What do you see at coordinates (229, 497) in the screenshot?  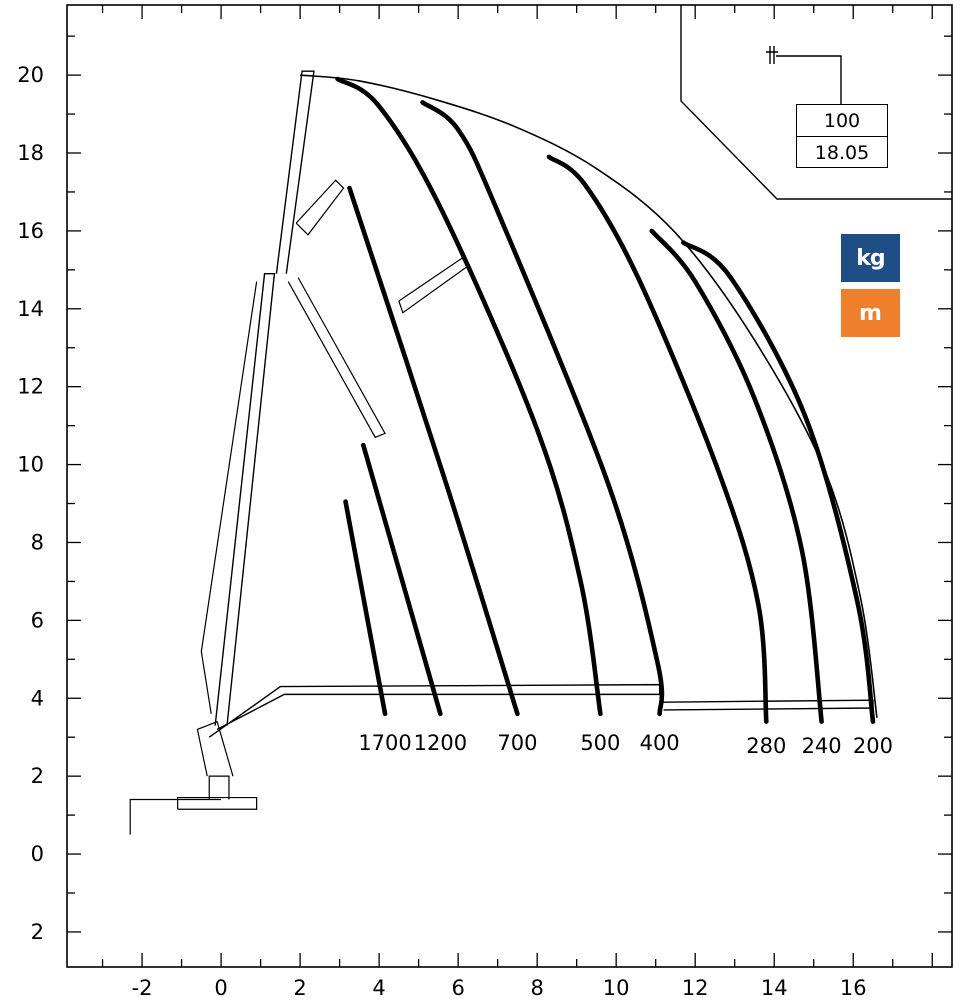 I see `crane-main-boom-cyl` at bounding box center [229, 497].